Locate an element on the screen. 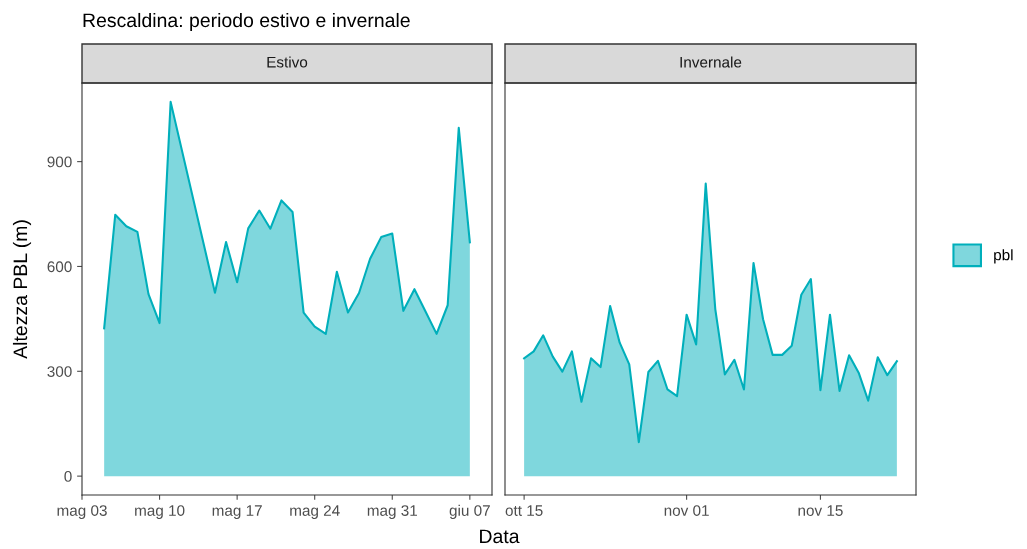 Image resolution: width=1027 pixels, height=549 pixels. x-tick-label: mag 31 is located at coordinates (392, 512).